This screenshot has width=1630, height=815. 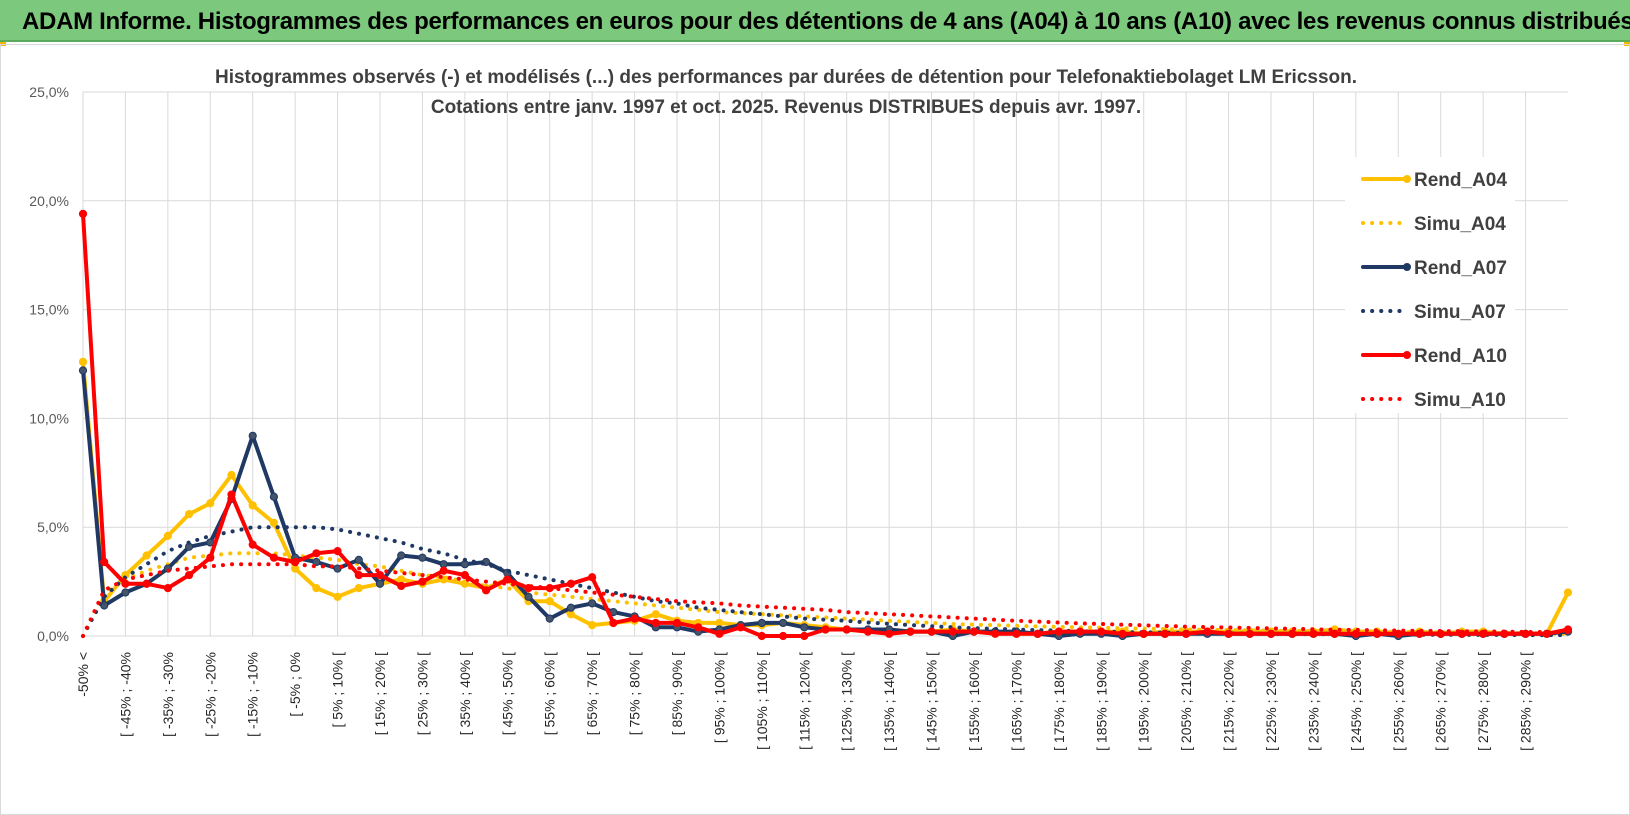 What do you see at coordinates (1229, 701) in the screenshot?
I see `x-tick-label: [ 215% ; 220% [` at bounding box center [1229, 701].